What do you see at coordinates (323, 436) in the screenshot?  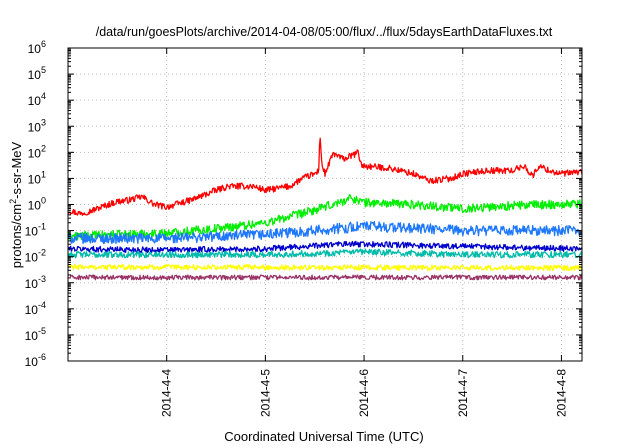 I see `x-axis-label: Coordinated Universal Time (UTC)` at bounding box center [323, 436].